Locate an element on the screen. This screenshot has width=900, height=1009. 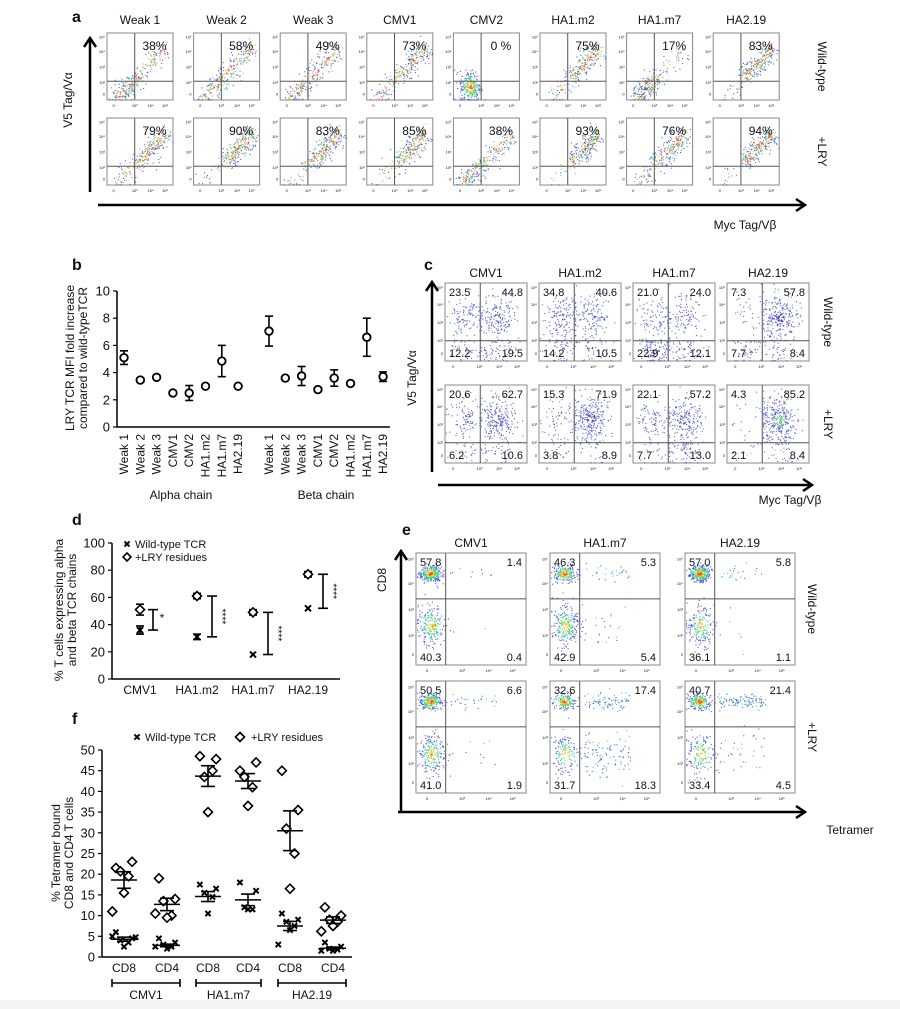
y-tick-label: 10² is located at coordinates (102, 82).